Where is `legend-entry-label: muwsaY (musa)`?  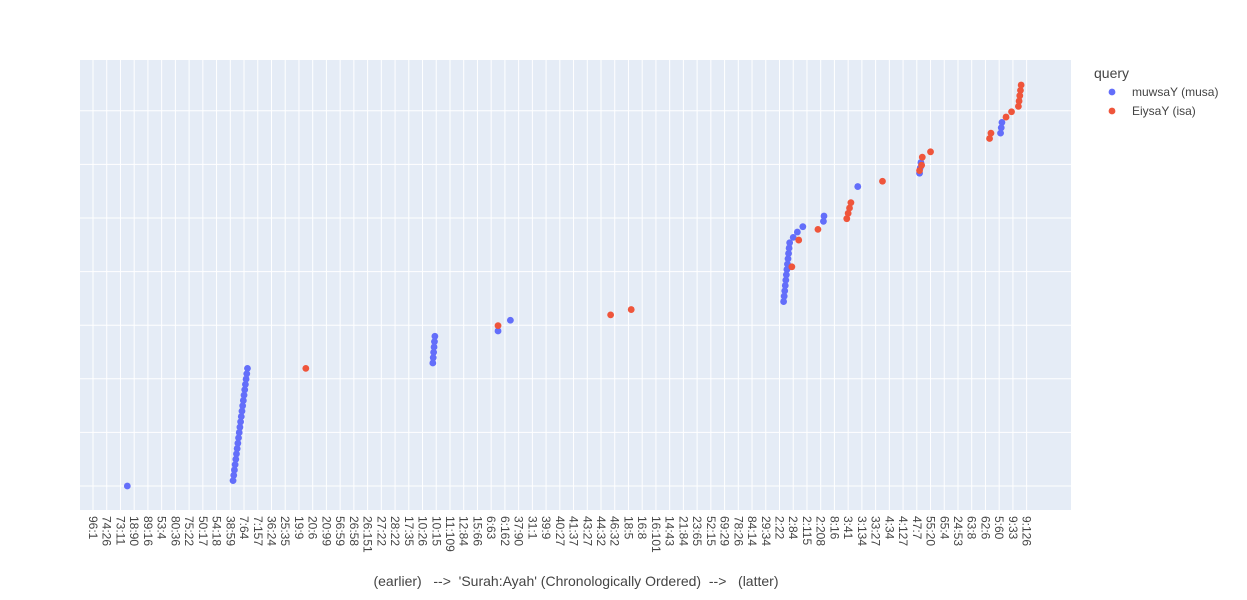 legend-entry-label: muwsaY (musa) is located at coordinates (1175, 92).